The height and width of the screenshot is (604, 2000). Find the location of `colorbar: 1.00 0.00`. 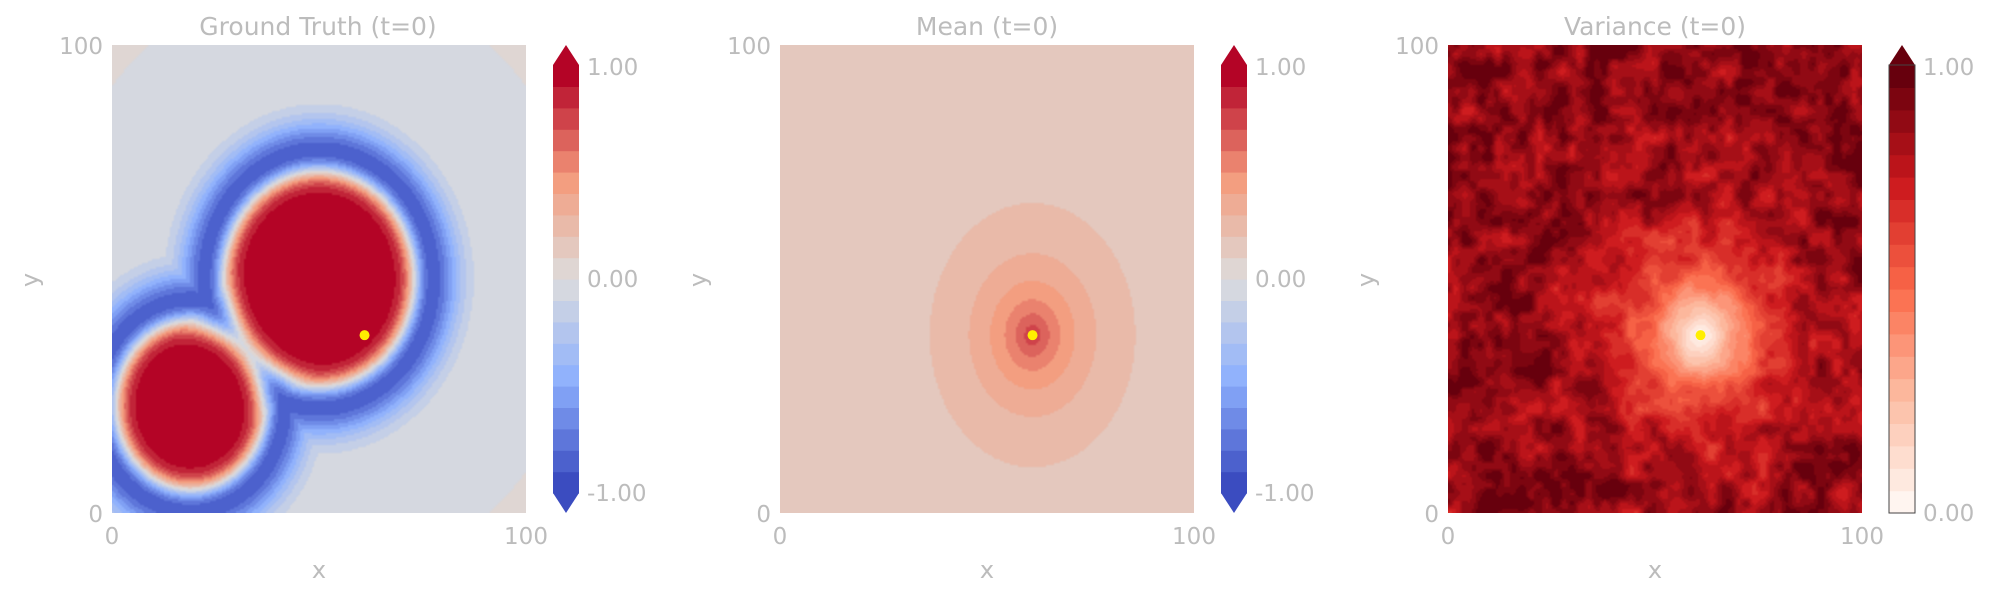

colorbar: 1.00 0.00 is located at coordinates (1931, 286).